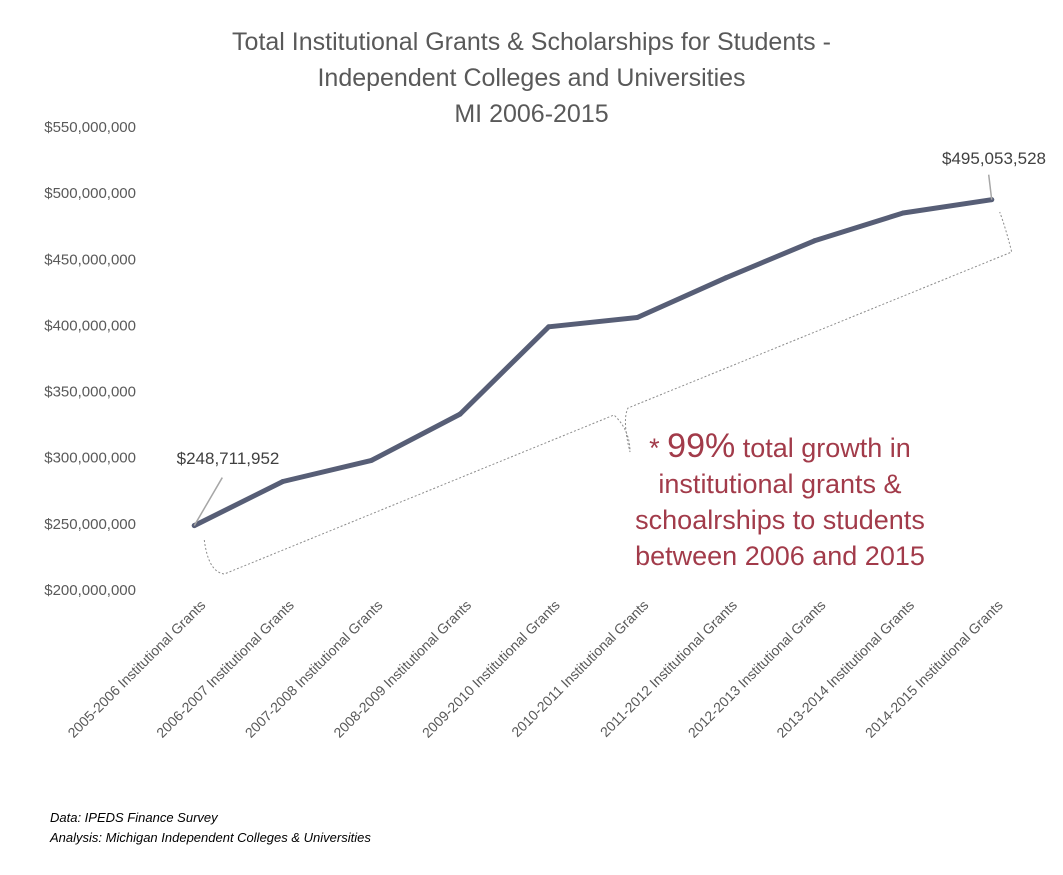 Image resolution: width=1063 pixels, height=875 pixels. I want to click on title-line-2: Independent Colleges and Universities, so click(531, 78).